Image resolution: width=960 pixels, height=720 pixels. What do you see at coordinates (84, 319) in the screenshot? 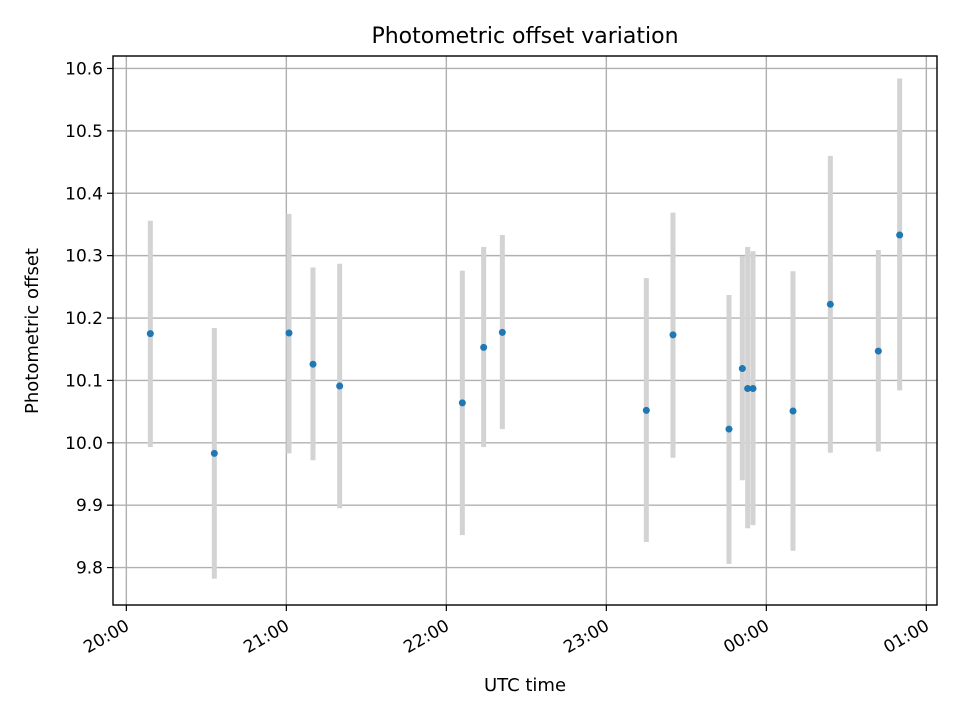
I see `y-tick-label: 10.2` at bounding box center [84, 319].